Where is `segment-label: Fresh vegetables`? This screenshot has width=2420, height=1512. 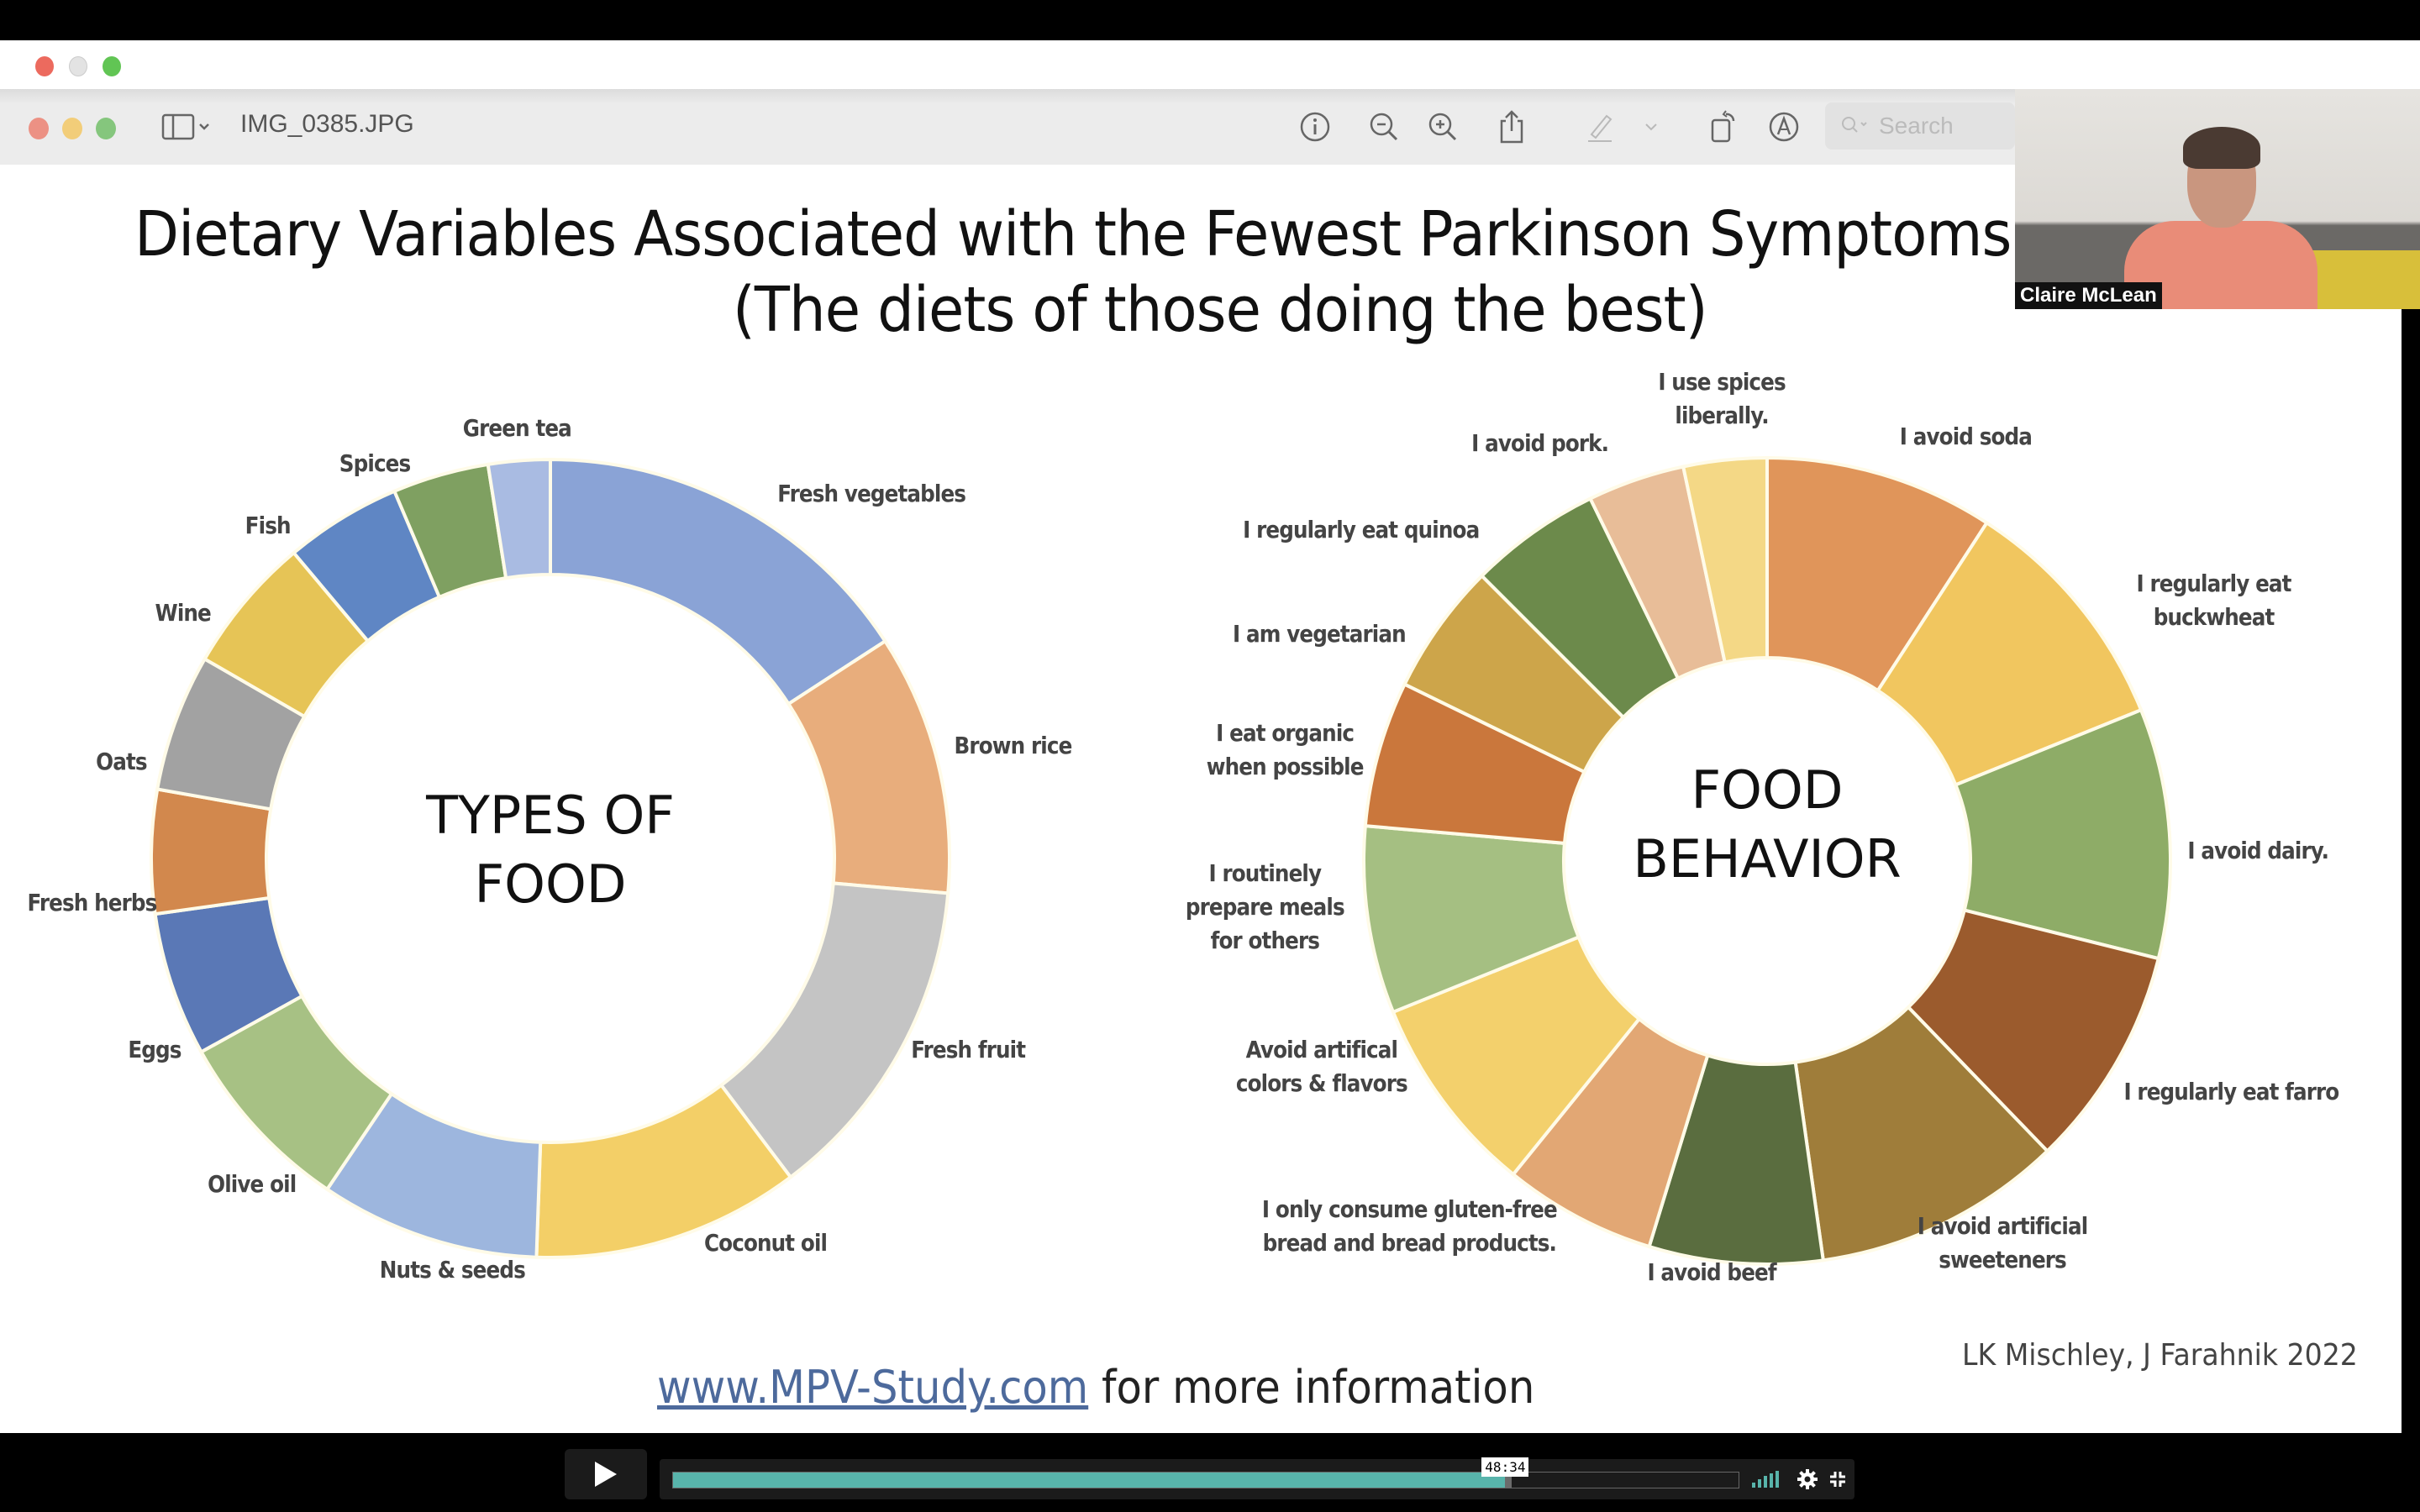 segment-label: Fresh vegetables is located at coordinates (871, 493).